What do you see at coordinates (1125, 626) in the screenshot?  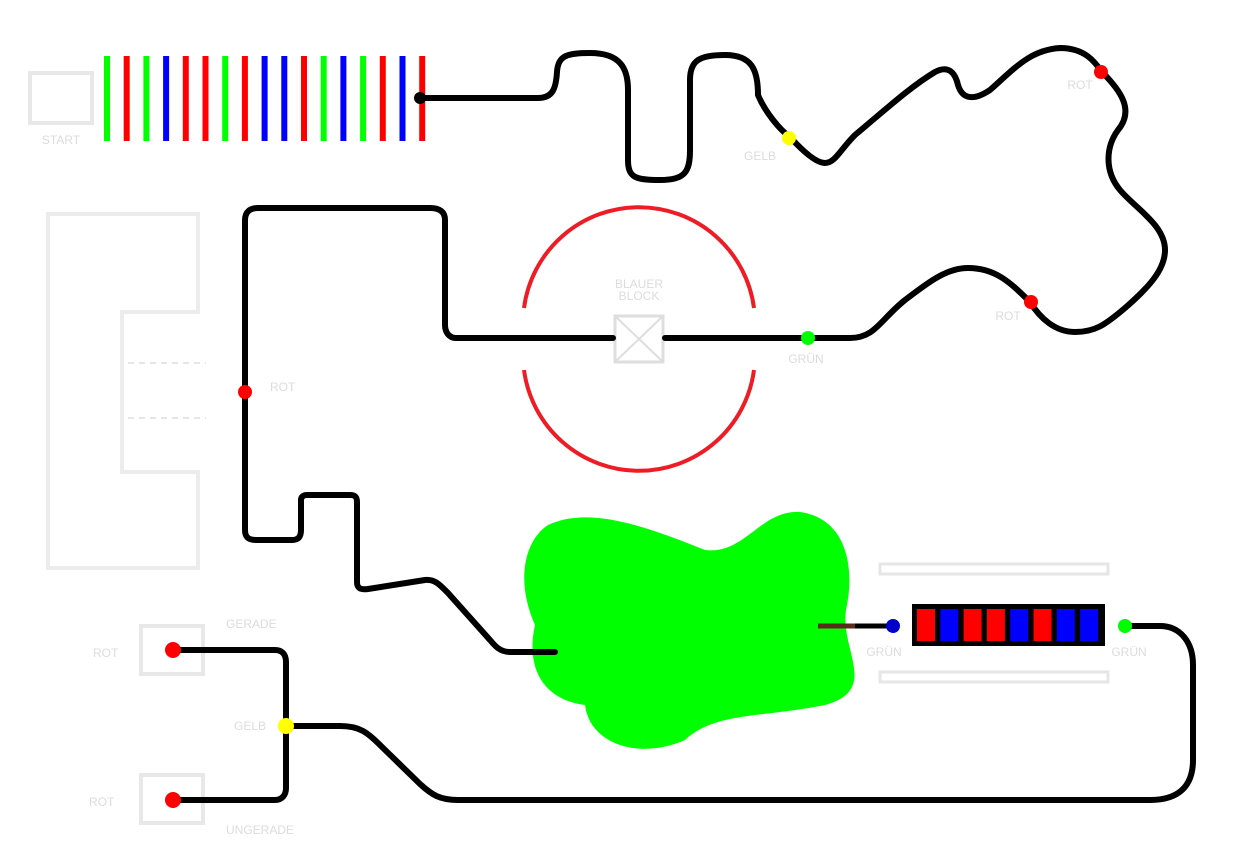 I see `marker-gruen-bar-right` at bounding box center [1125, 626].